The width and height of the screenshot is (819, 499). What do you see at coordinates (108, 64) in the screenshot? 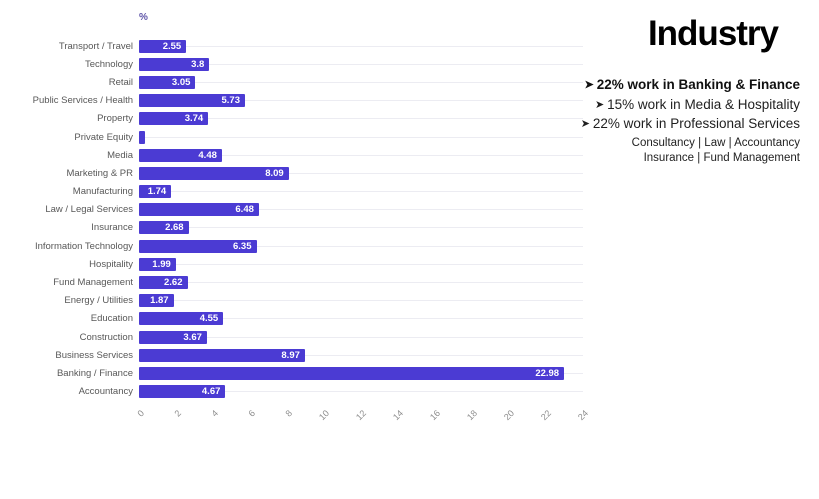
I see `category-label: Technology` at bounding box center [108, 64].